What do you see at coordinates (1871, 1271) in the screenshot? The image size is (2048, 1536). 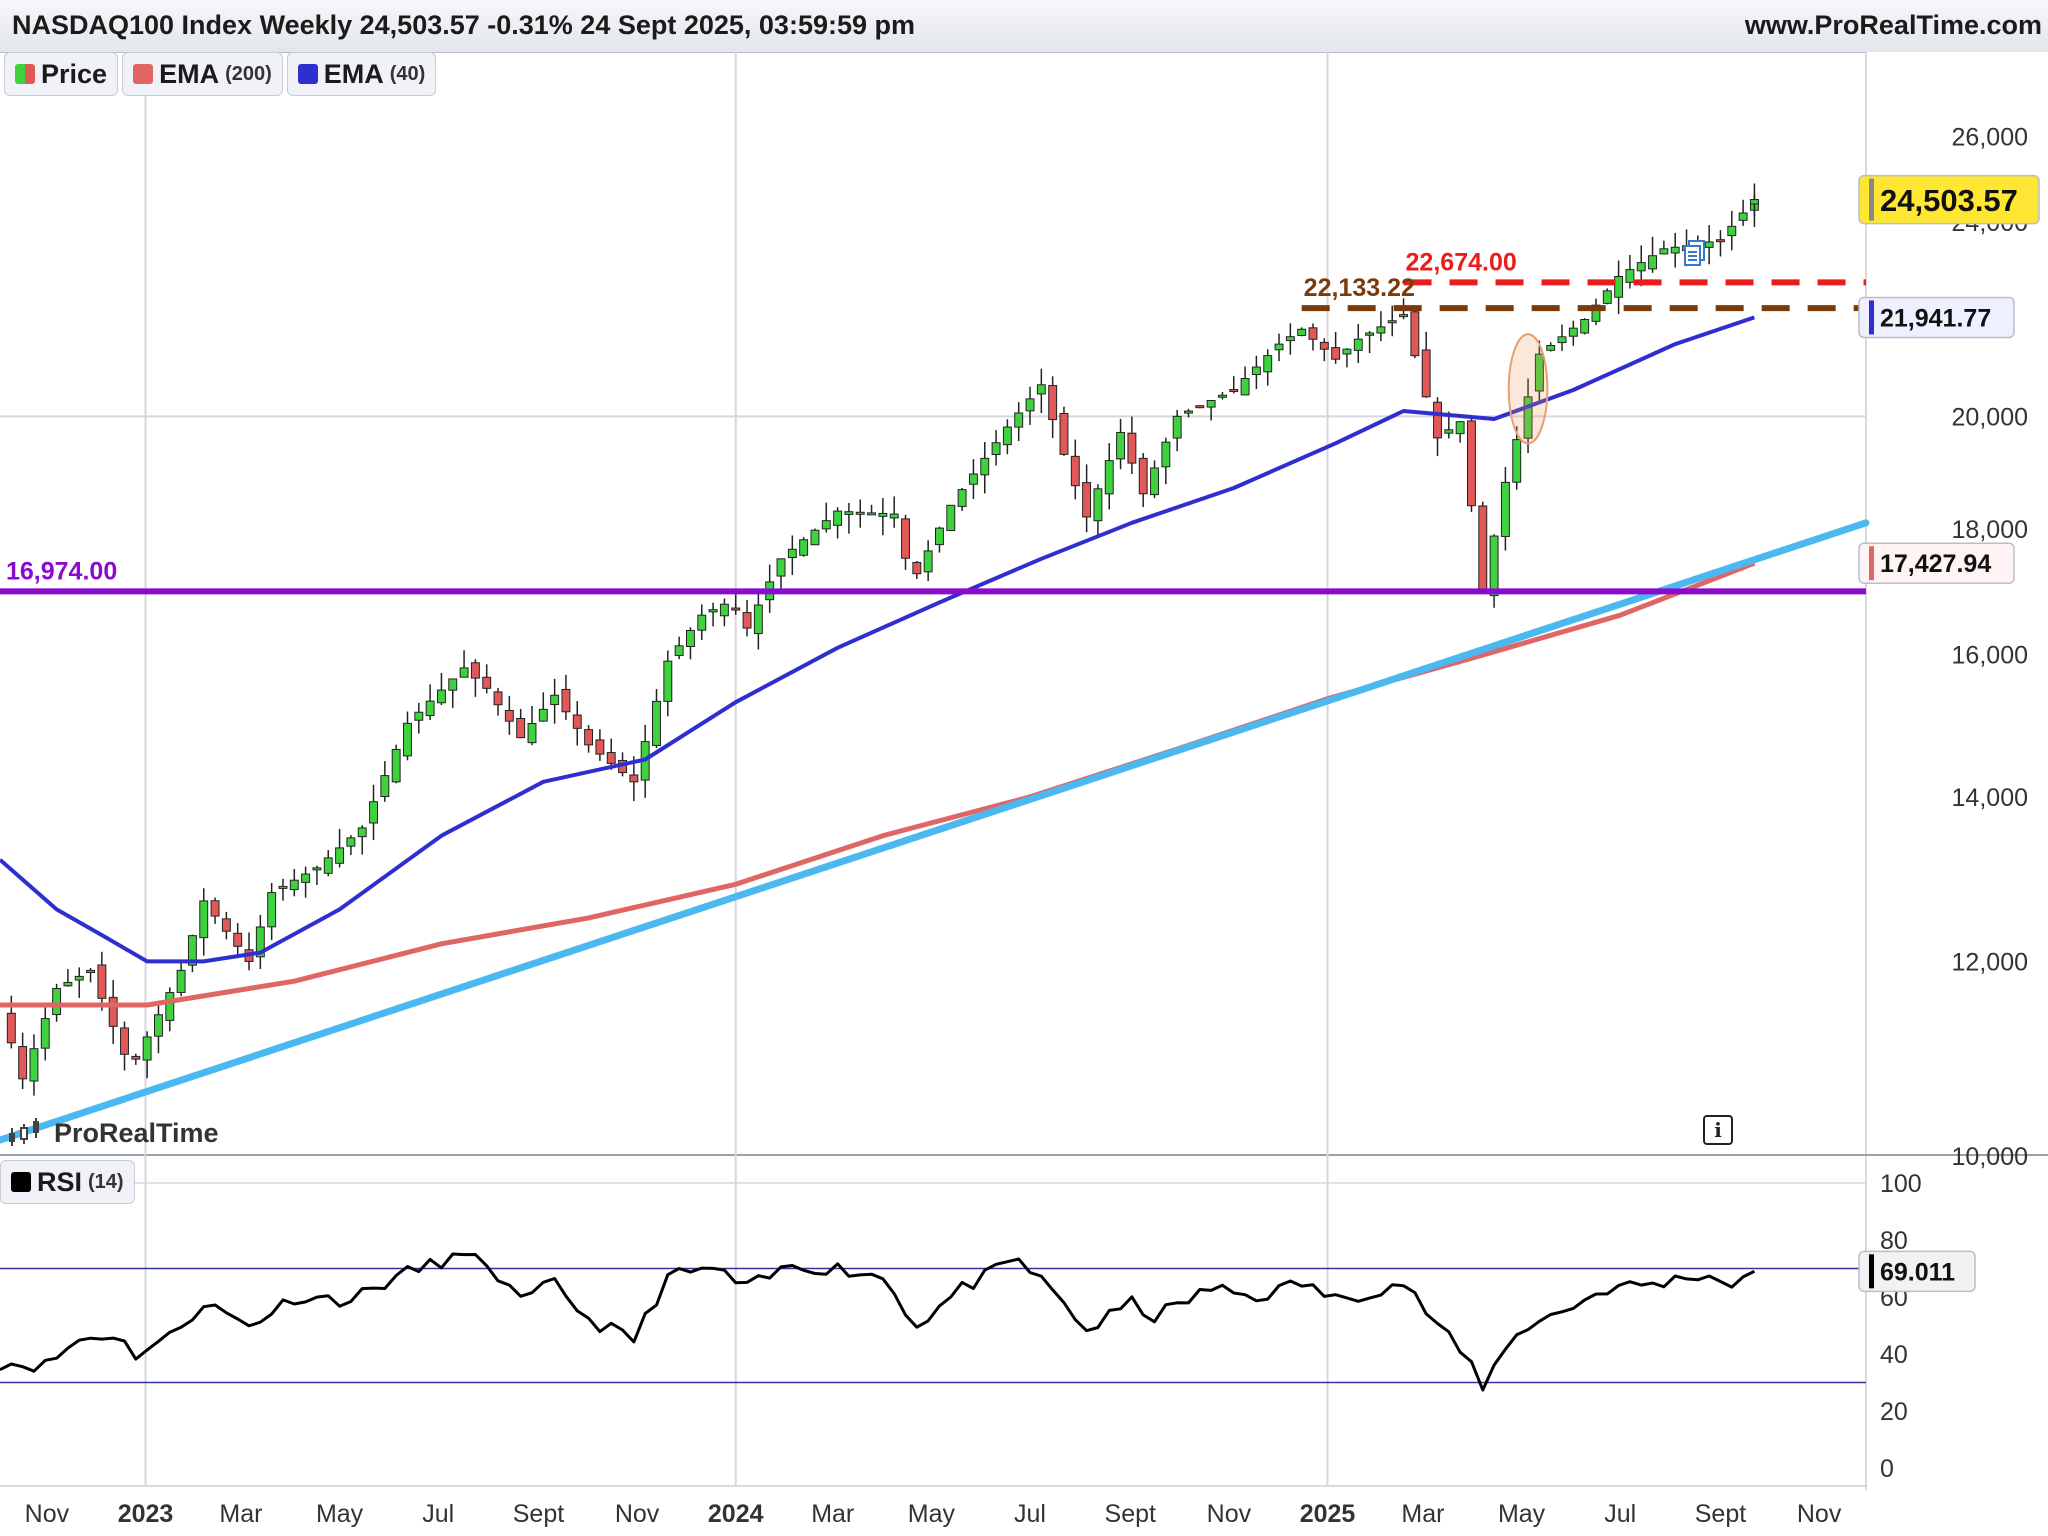 I see `rsi-badge-marker` at bounding box center [1871, 1271].